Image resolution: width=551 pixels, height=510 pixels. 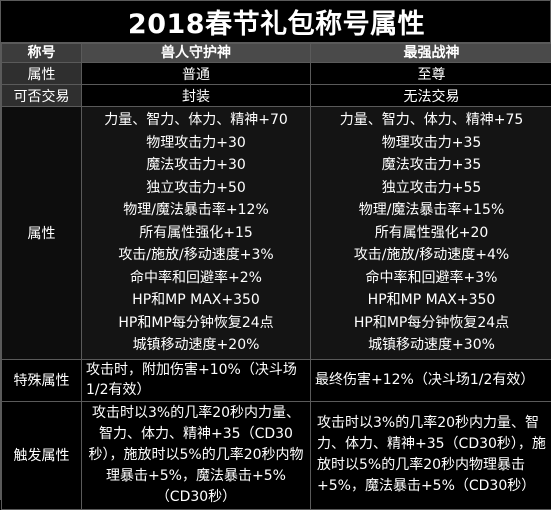 I want to click on table-header-row: 称号 兽人守护神 最强战神, so click(x=276, y=53).